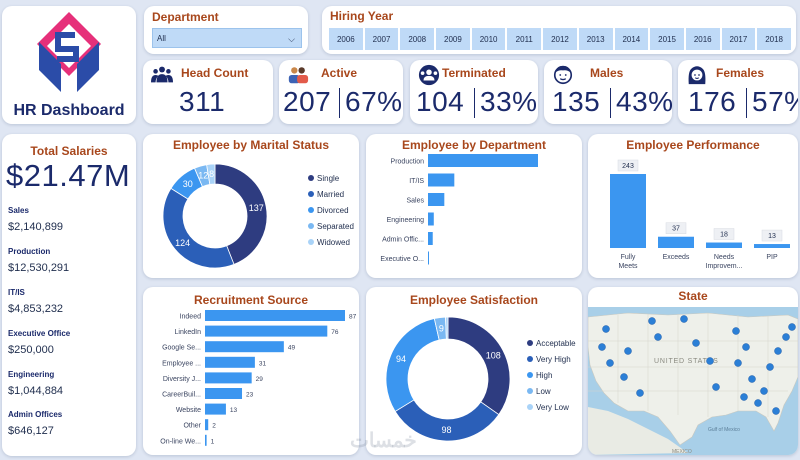  Describe the element at coordinates (381, 39) in the screenshot. I see `year-button-2007: 2007` at that location.